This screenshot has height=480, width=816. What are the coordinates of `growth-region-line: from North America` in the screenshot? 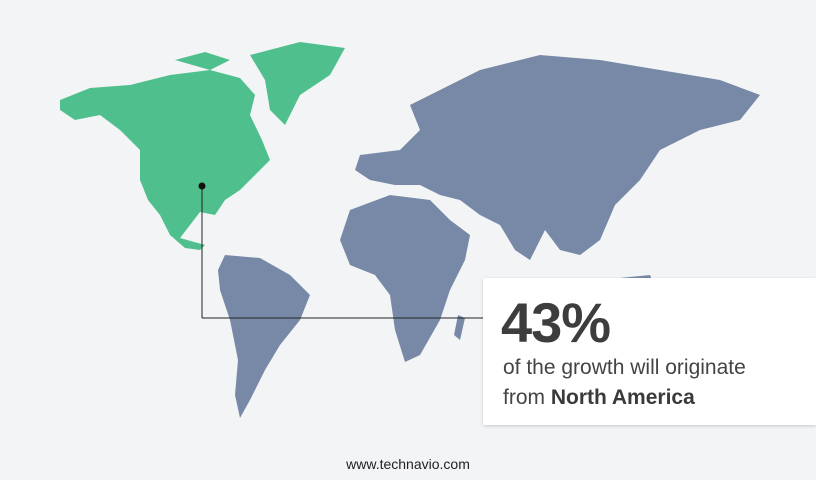 It's located at (599, 398).